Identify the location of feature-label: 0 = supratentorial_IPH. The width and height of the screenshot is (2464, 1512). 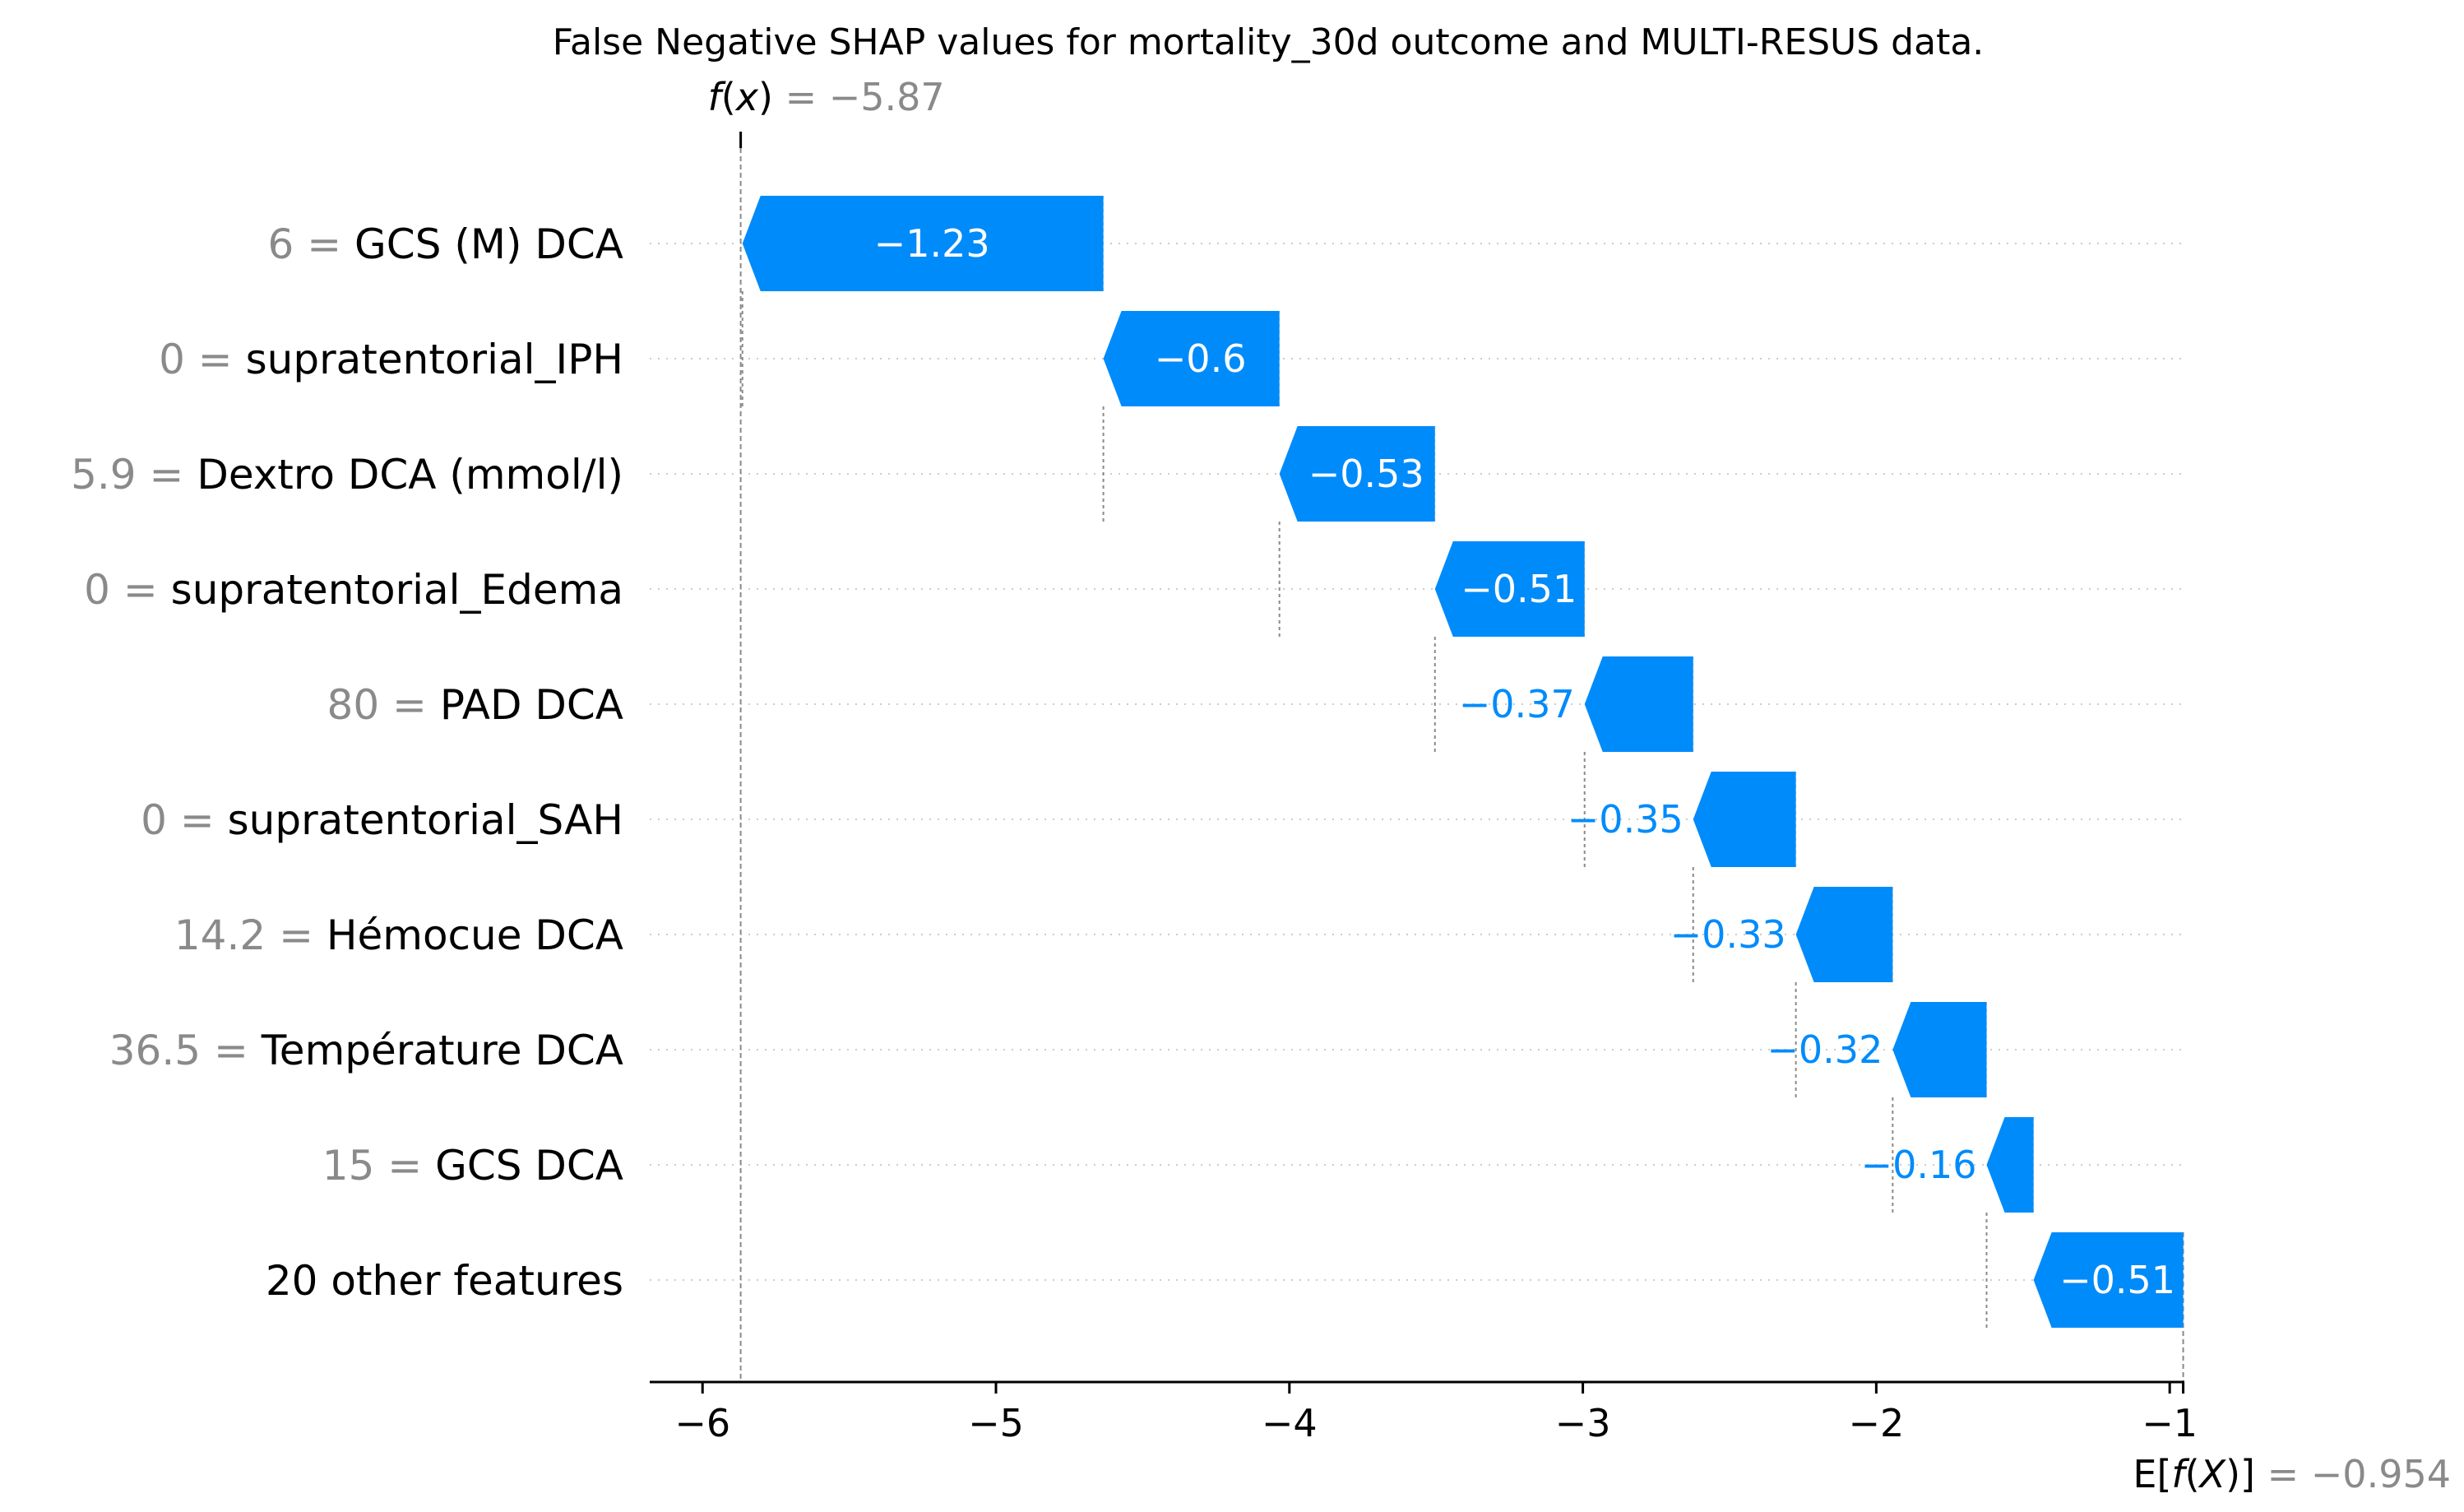
(391, 359).